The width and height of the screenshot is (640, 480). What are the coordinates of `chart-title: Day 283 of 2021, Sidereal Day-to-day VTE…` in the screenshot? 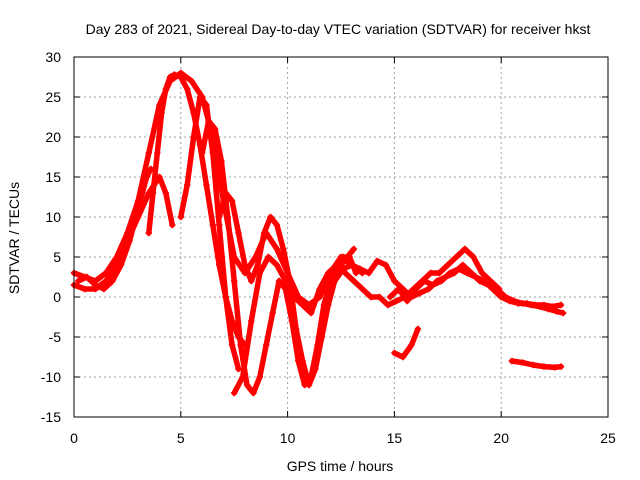 It's located at (338, 29).